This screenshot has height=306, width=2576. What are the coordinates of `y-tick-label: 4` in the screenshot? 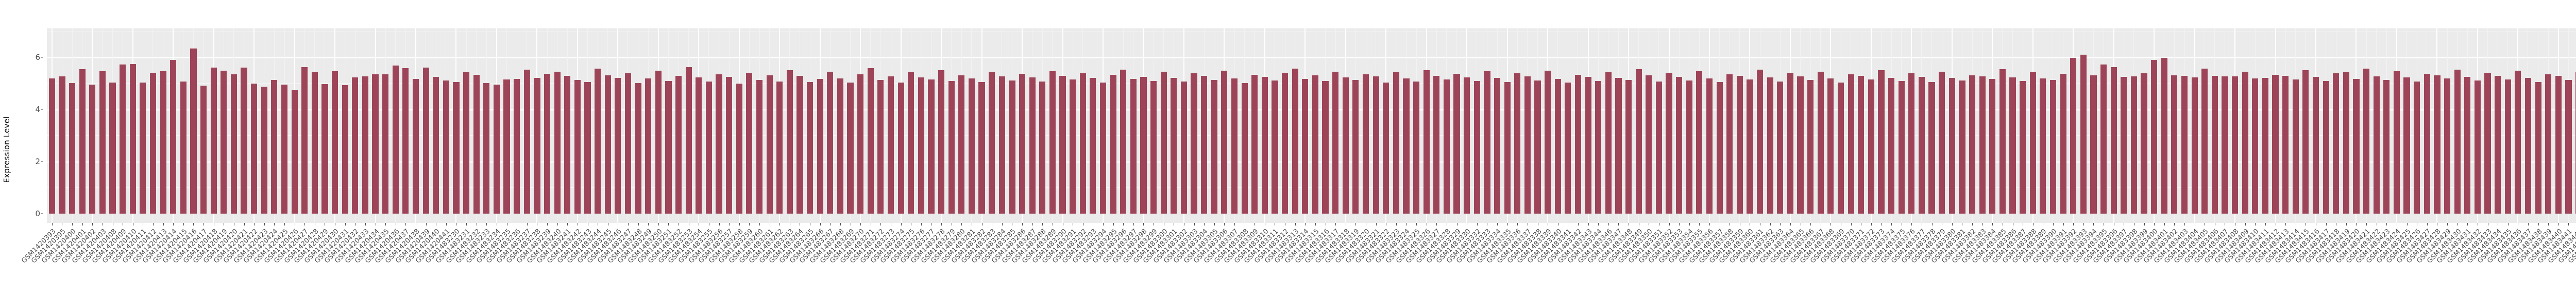 It's located at (37, 109).